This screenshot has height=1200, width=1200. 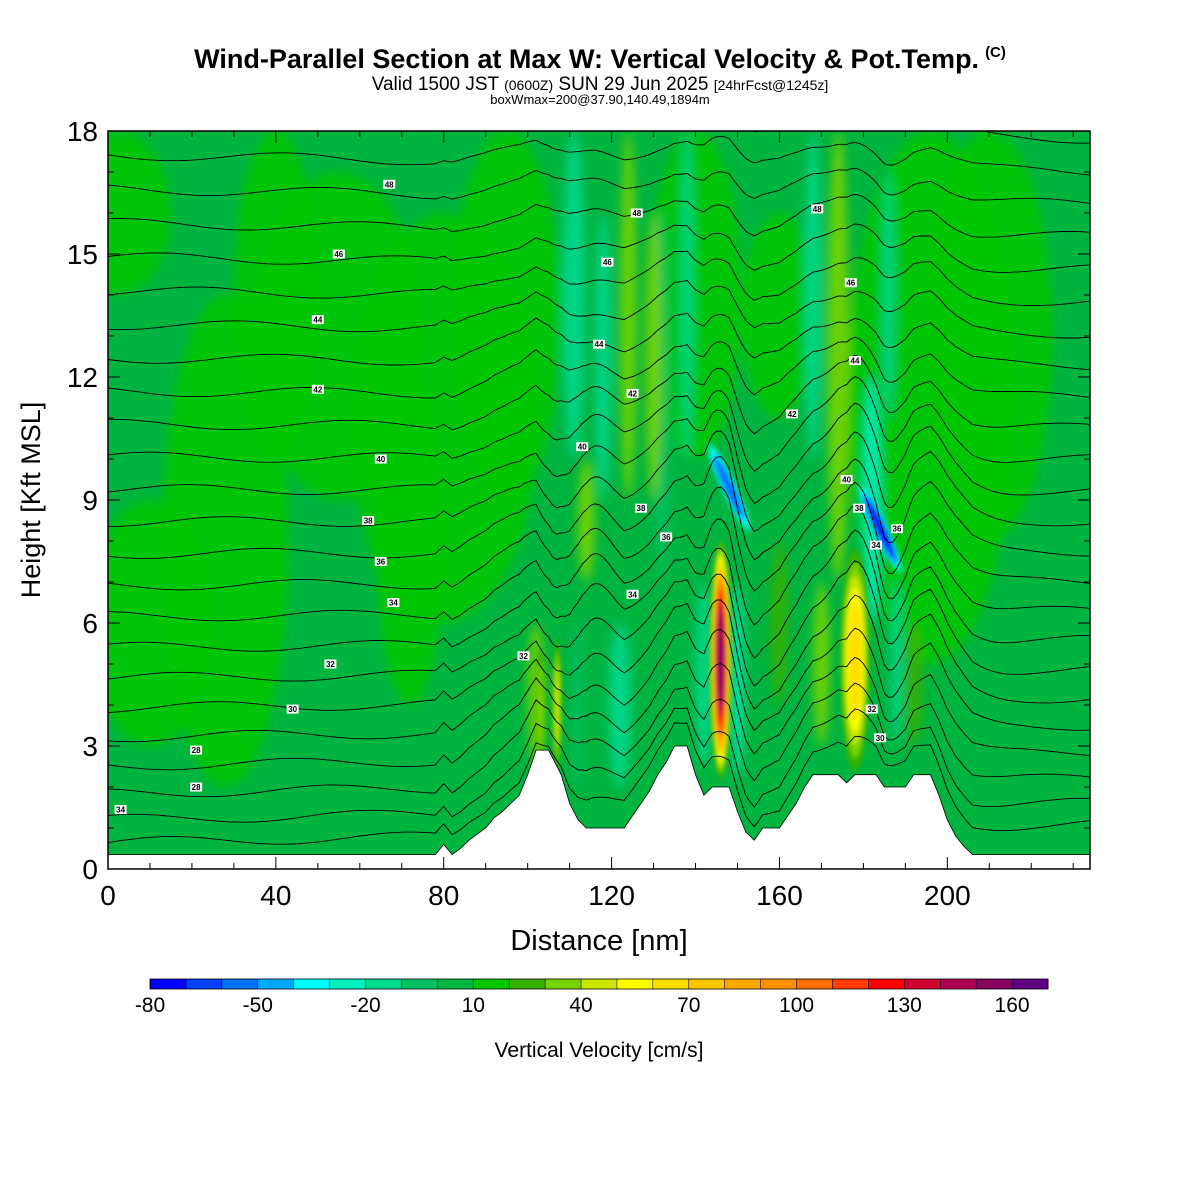 What do you see at coordinates (90, 623) in the screenshot?
I see `y-tick-label: 6` at bounding box center [90, 623].